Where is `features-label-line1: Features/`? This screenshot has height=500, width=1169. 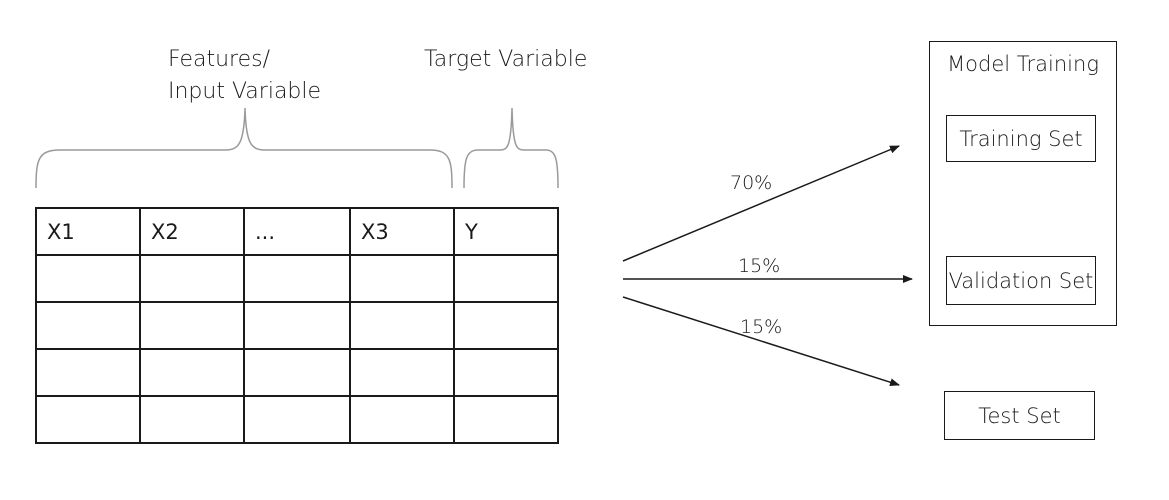
features-label-line1: Features/ is located at coordinates (219, 59).